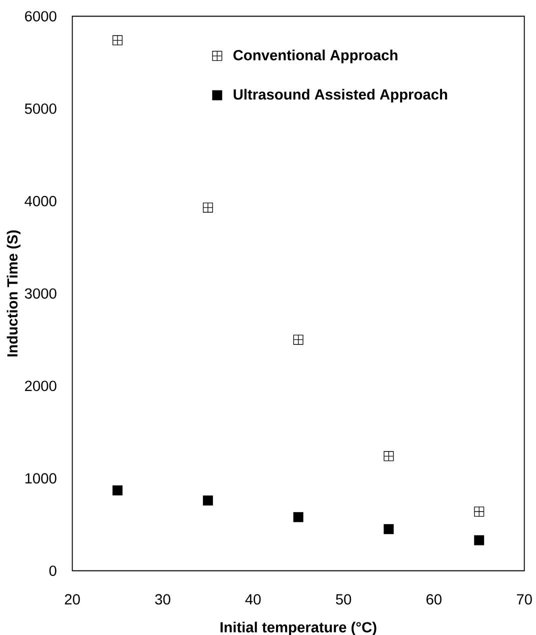  Describe the element at coordinates (40, 478) in the screenshot. I see `y-tick-label: 1000` at that location.